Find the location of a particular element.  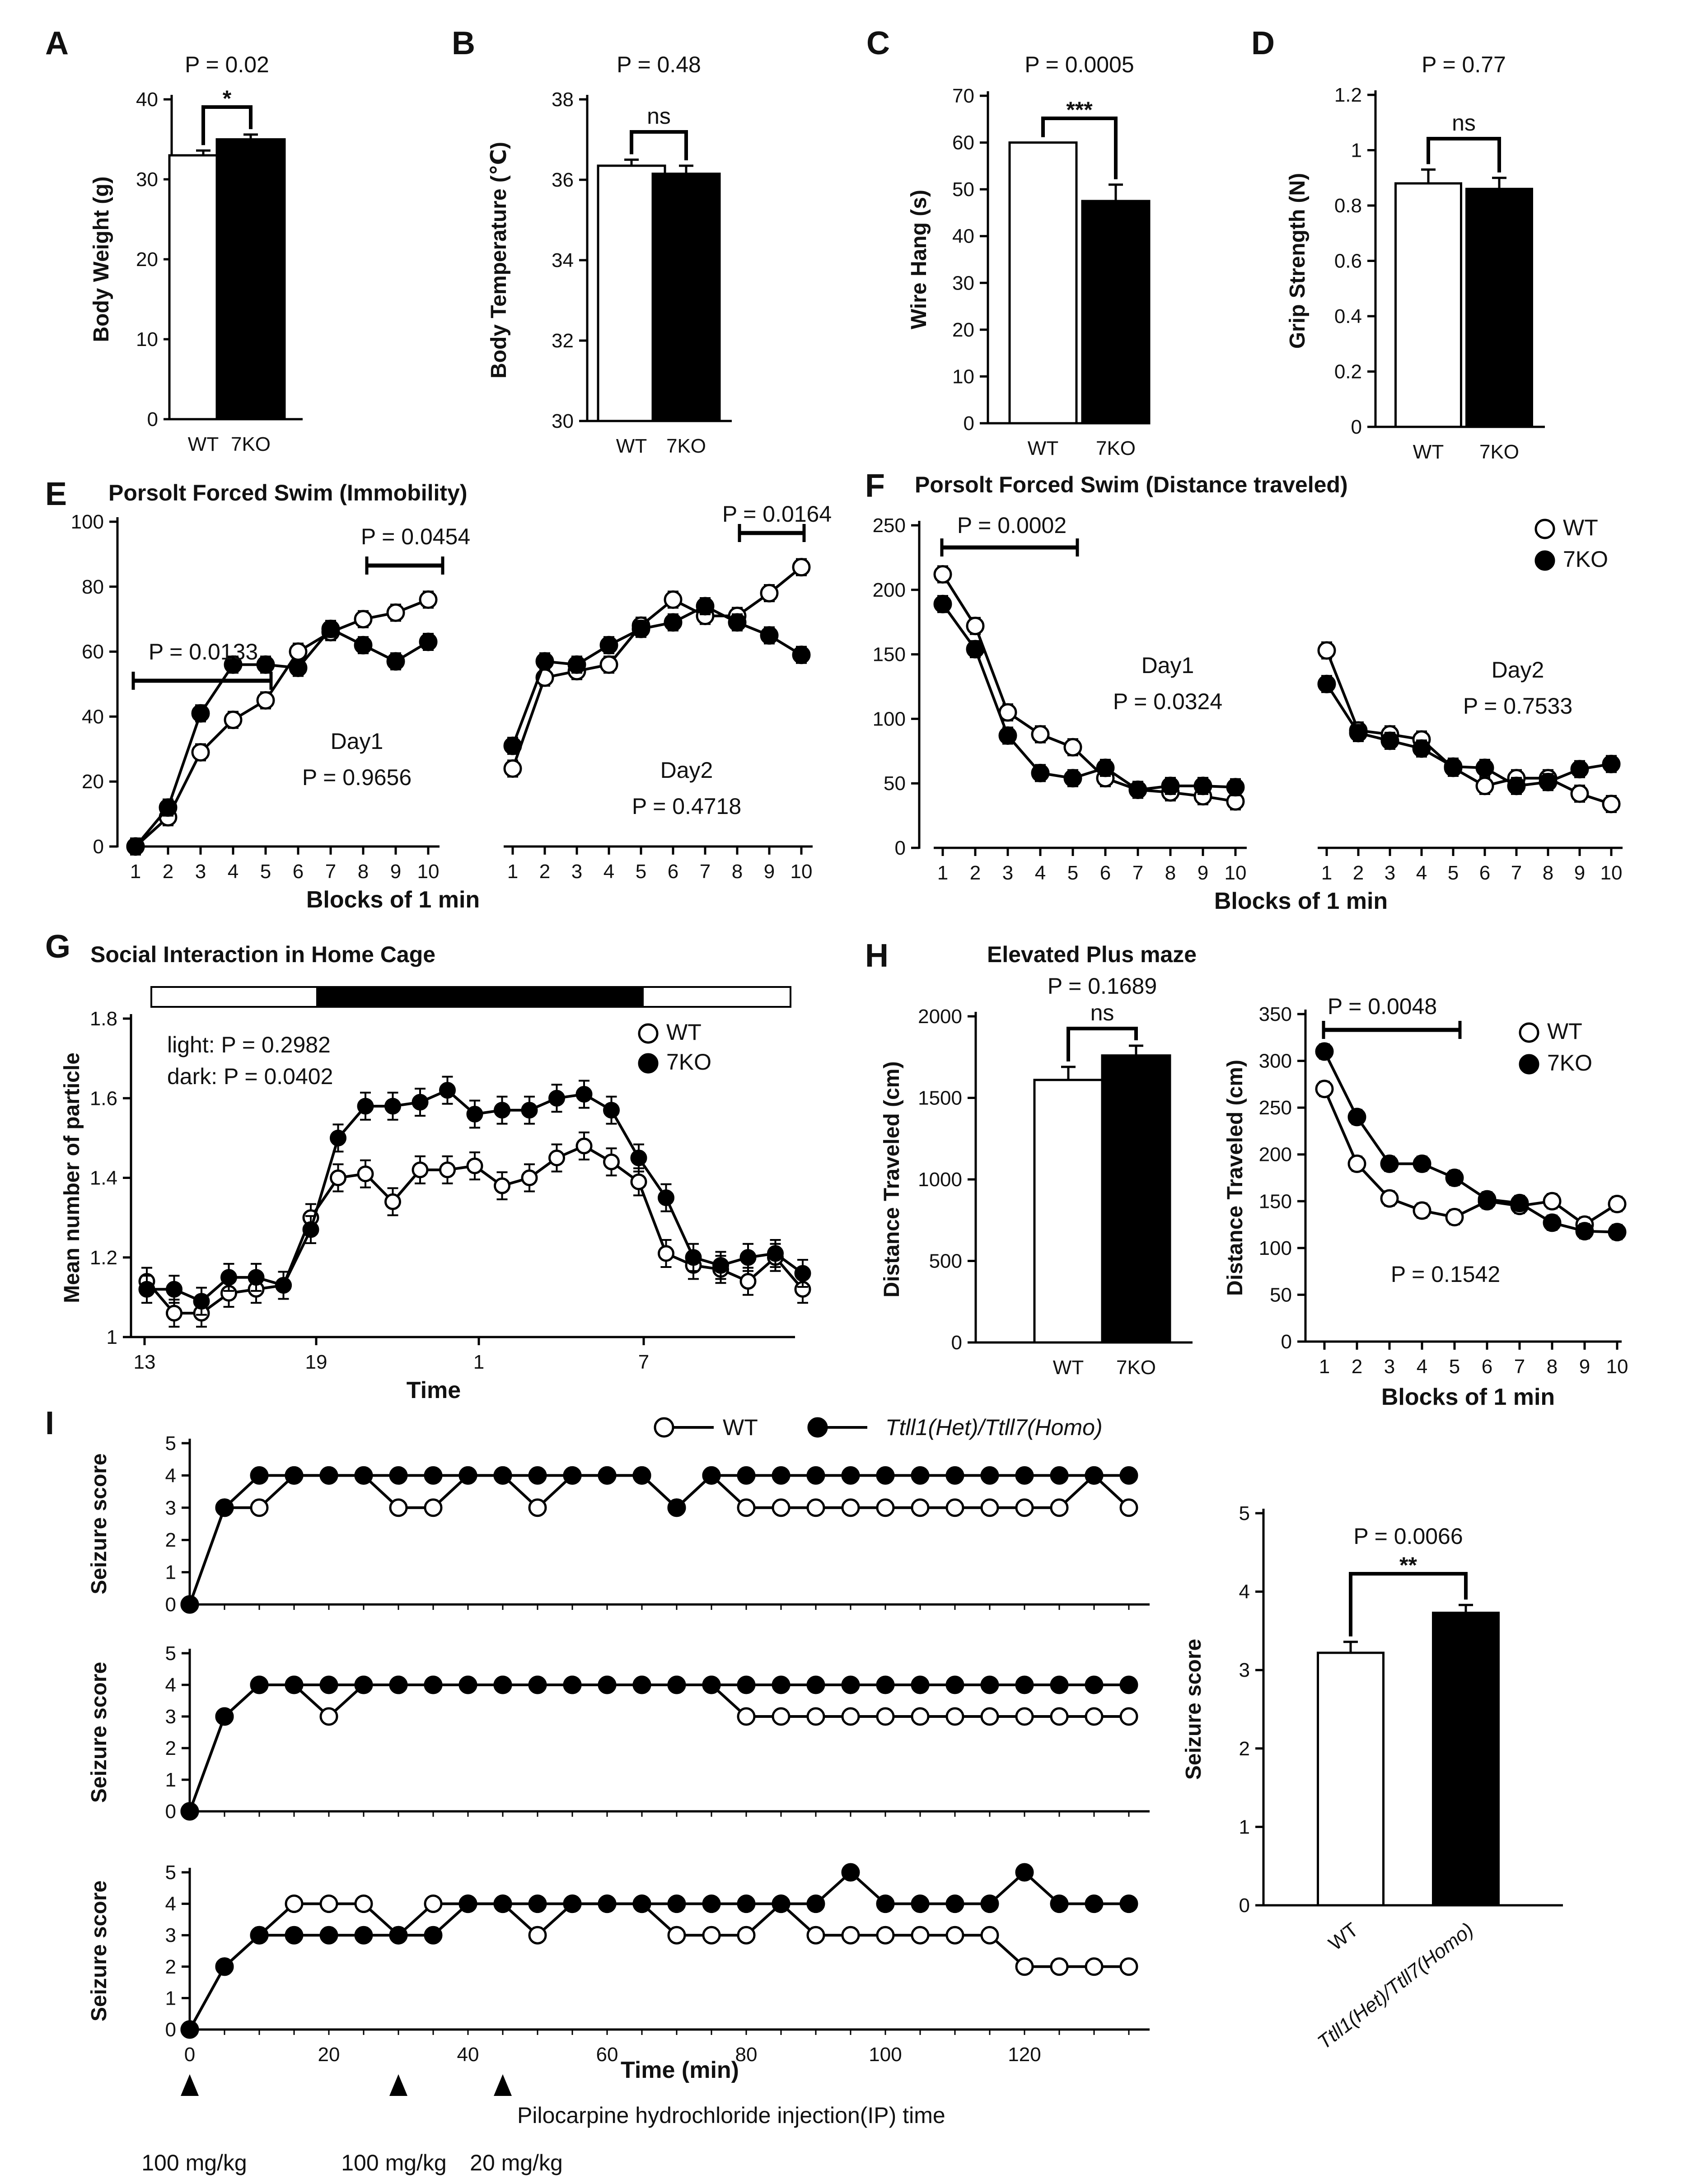

panel-F-day2-7KO-line is located at coordinates (1468, 735).